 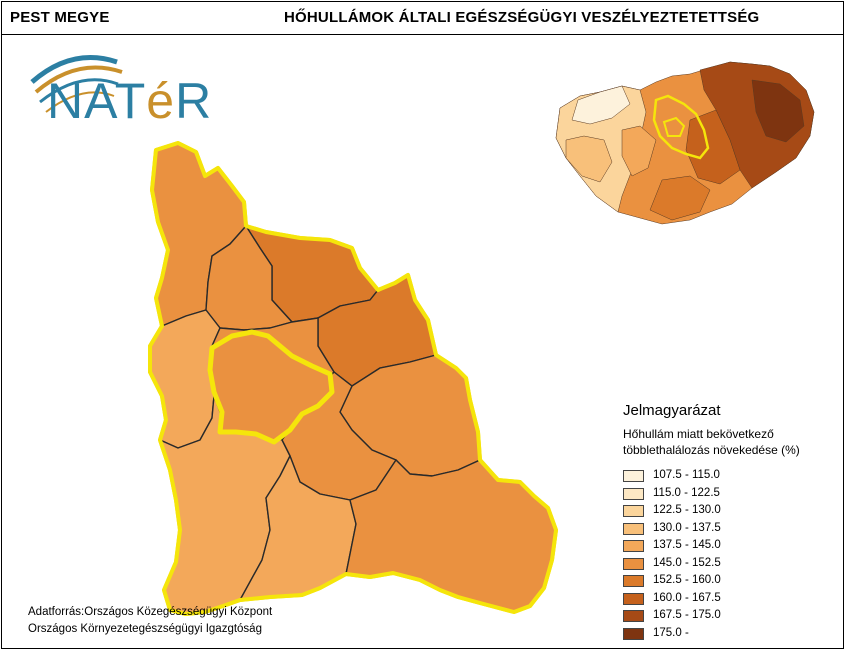 What do you see at coordinates (687, 615) in the screenshot?
I see `legend-label: 167.5 - 175.0` at bounding box center [687, 615].